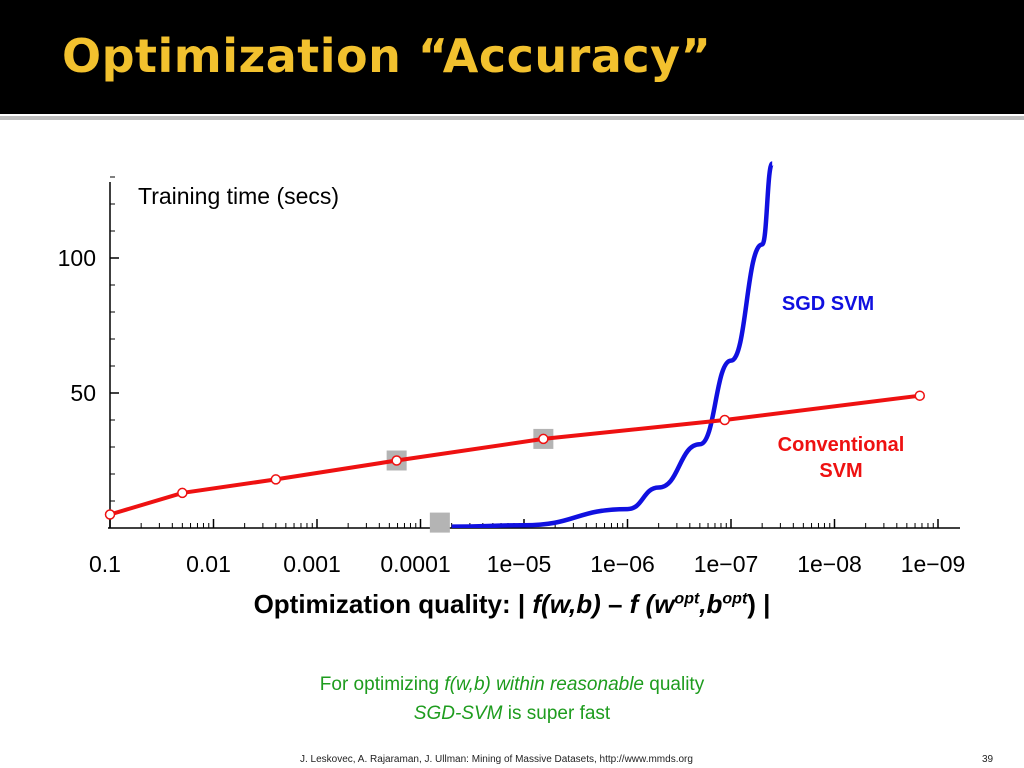 The height and width of the screenshot is (768, 1024). I want to click on x-tick-label: 1e−08, so click(829, 564).